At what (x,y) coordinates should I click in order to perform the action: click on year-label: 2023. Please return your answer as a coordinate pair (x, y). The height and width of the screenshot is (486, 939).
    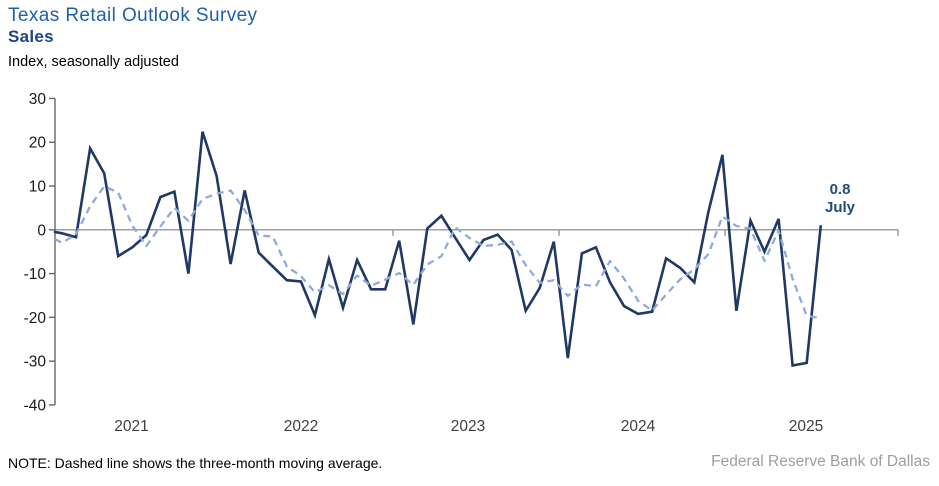
    Looking at the image, I should click on (468, 426).